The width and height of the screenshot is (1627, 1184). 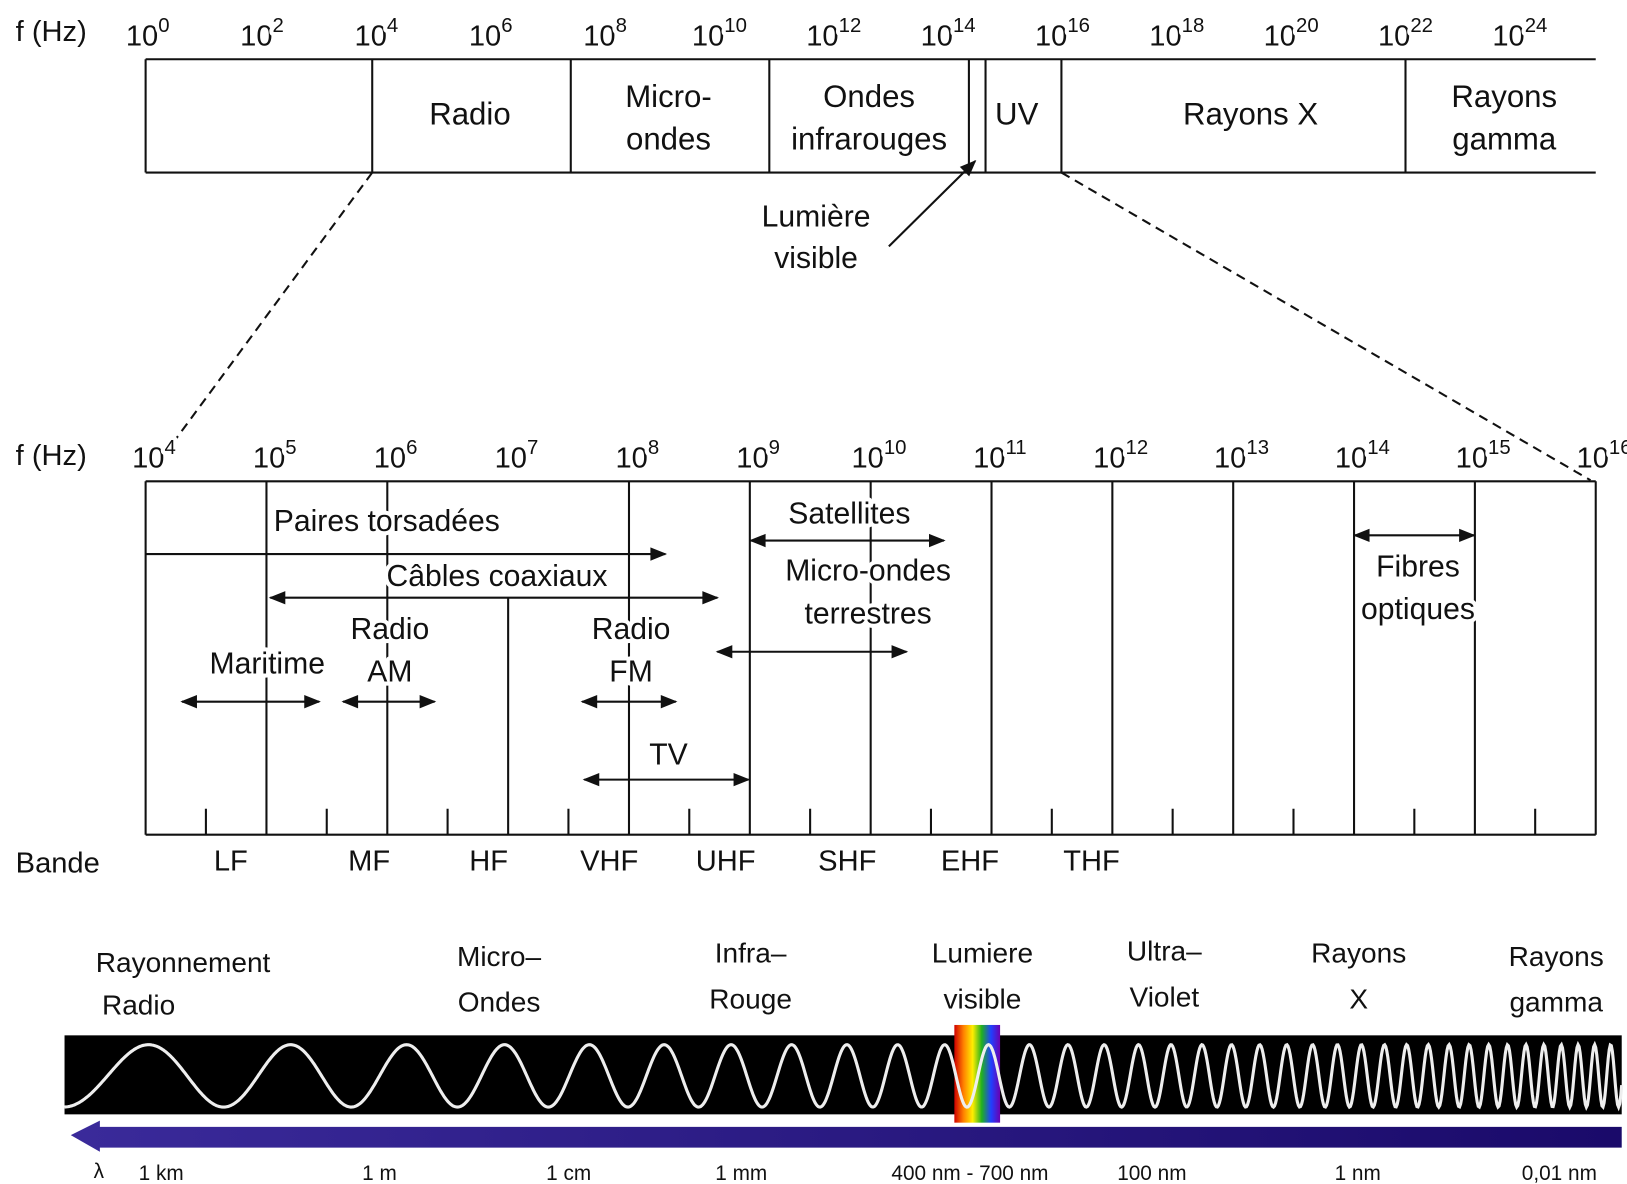 What do you see at coordinates (982, 953) in the screenshot?
I see `region-label: Lumiere` at bounding box center [982, 953].